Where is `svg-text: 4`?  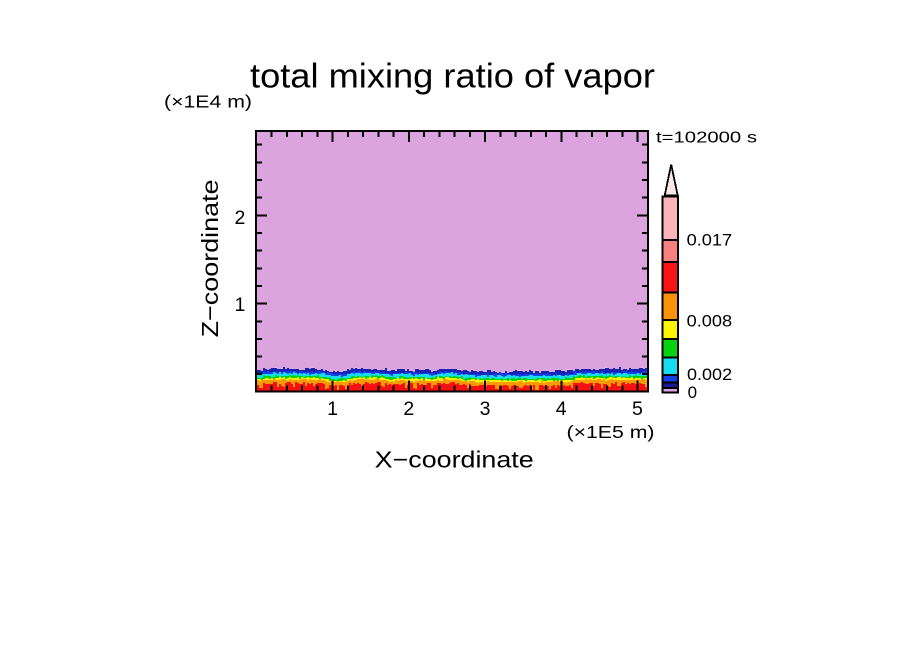
svg-text: 4 is located at coordinates (561, 409).